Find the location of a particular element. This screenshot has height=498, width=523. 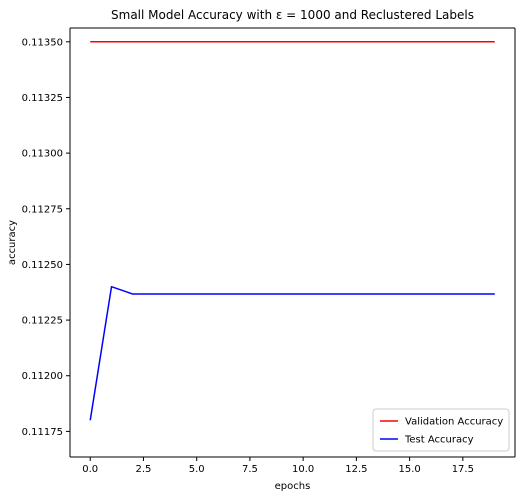

x-axis-label: epochs is located at coordinates (293, 486).